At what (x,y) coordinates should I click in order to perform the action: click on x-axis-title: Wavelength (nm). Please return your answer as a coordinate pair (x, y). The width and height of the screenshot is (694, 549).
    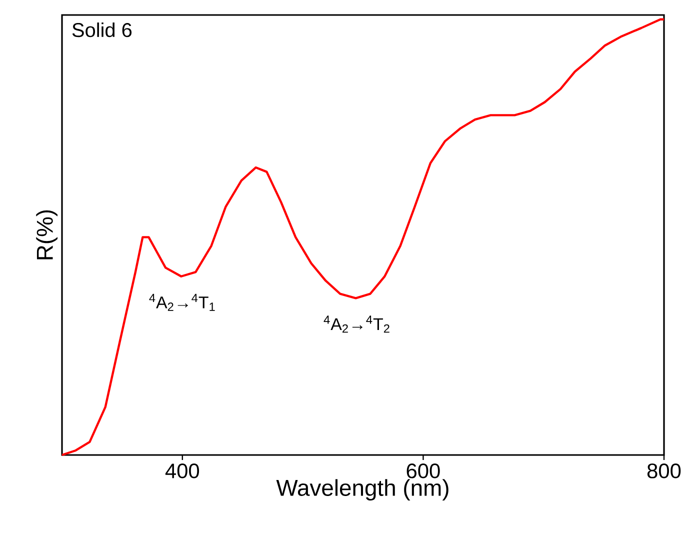
    Looking at the image, I should click on (362, 490).